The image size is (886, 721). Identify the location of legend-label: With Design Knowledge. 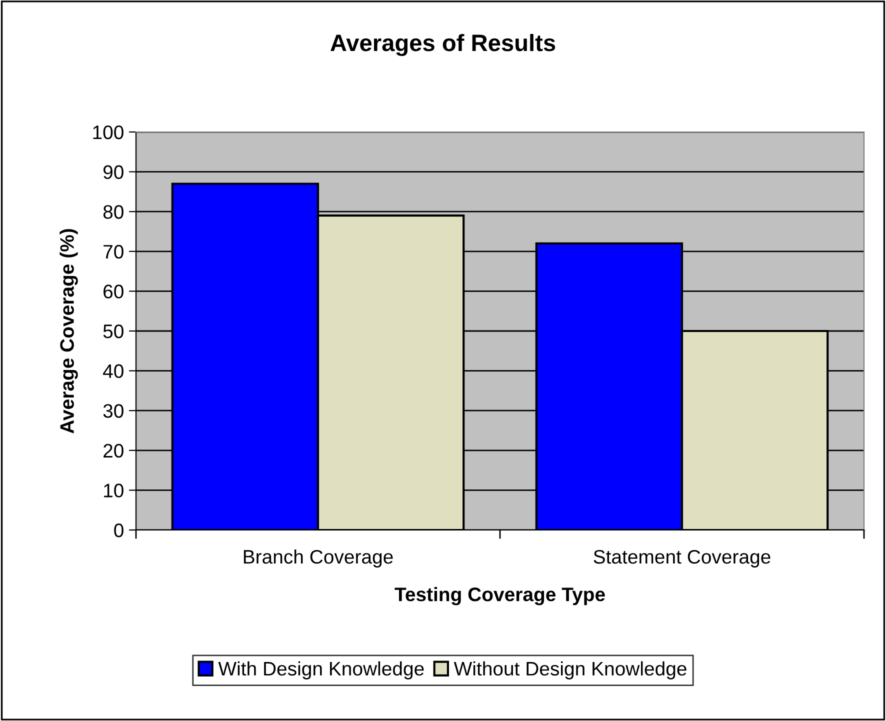
(321, 670).